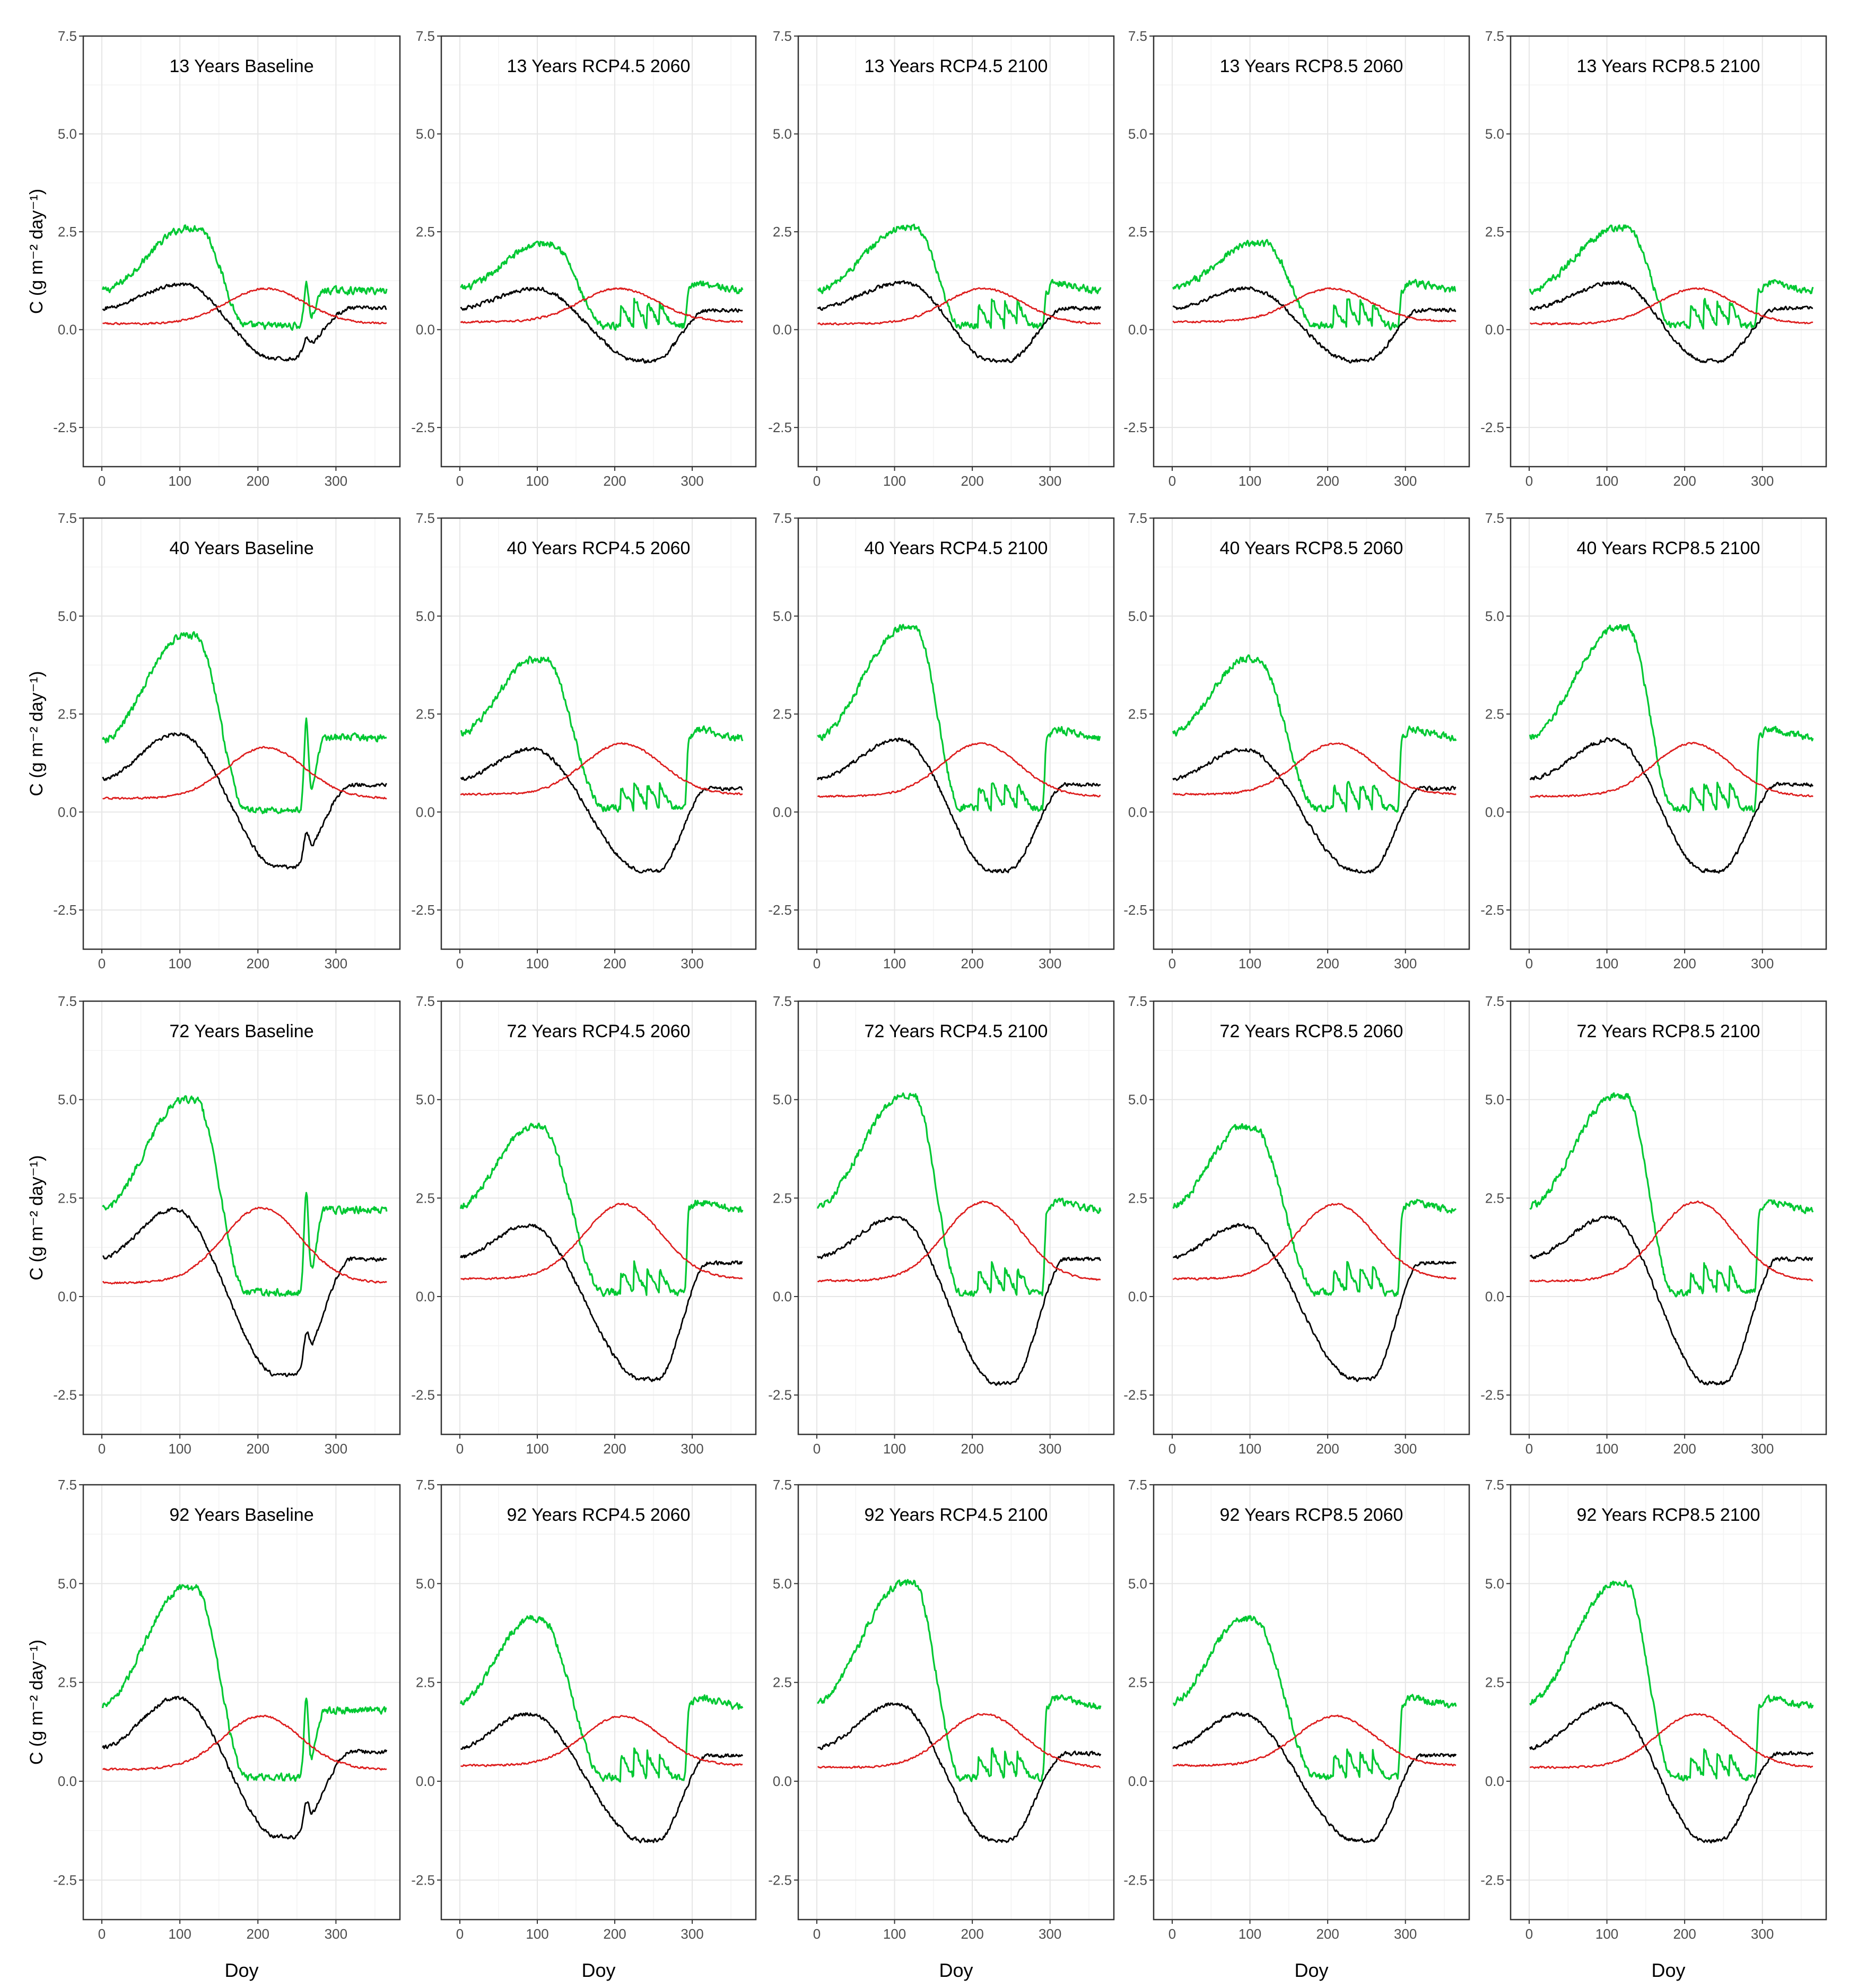 This screenshot has width=1849, height=1988. What do you see at coordinates (37, 733) in the screenshot?
I see `y-axis-title: C (g m⁻² day⁻¹)` at bounding box center [37, 733].